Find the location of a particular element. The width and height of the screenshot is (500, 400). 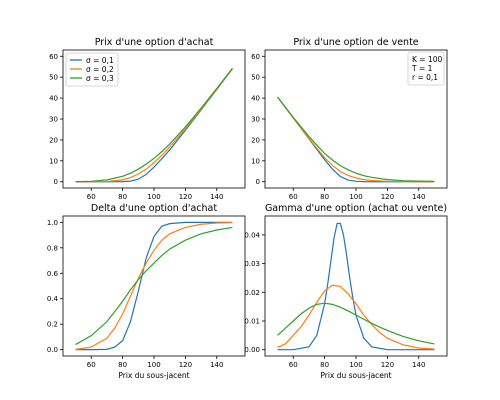

params-box: K = 100 T = 1 r = 0,1 is located at coordinates (426, 68).